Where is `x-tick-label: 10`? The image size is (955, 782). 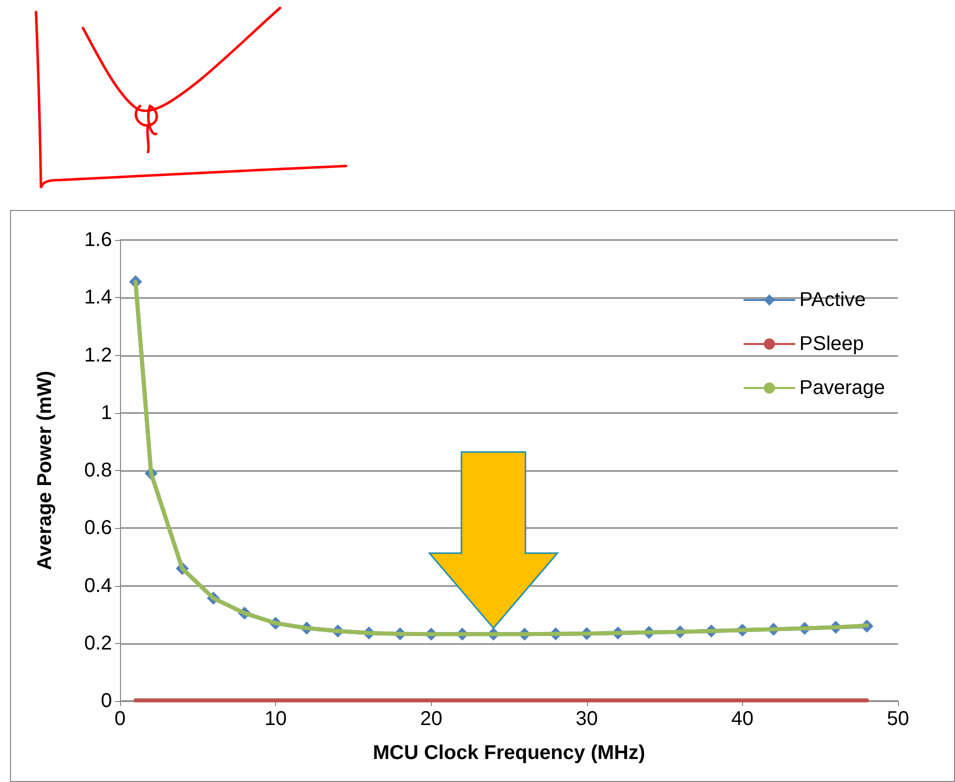 x-tick-label: 10 is located at coordinates (275, 719).